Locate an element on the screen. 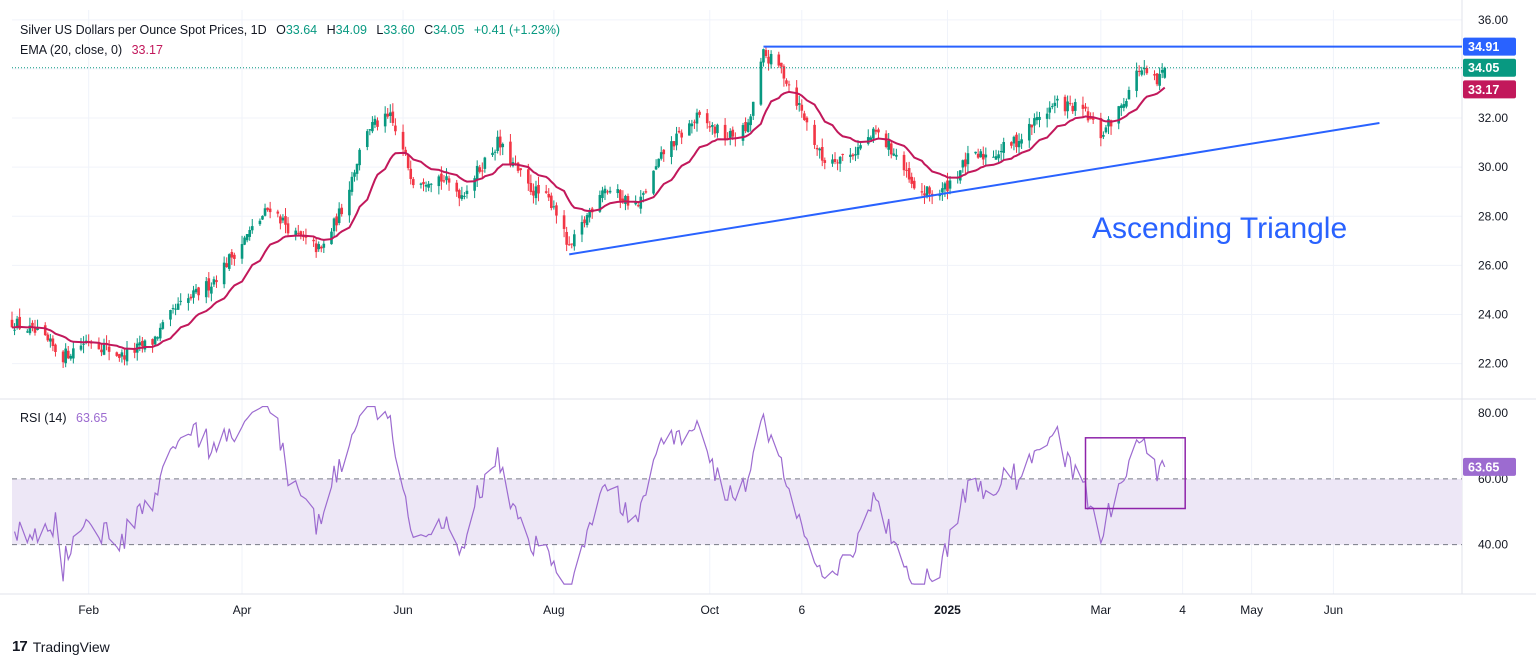  price-tick-label-4: 28.00 is located at coordinates (1493, 216).